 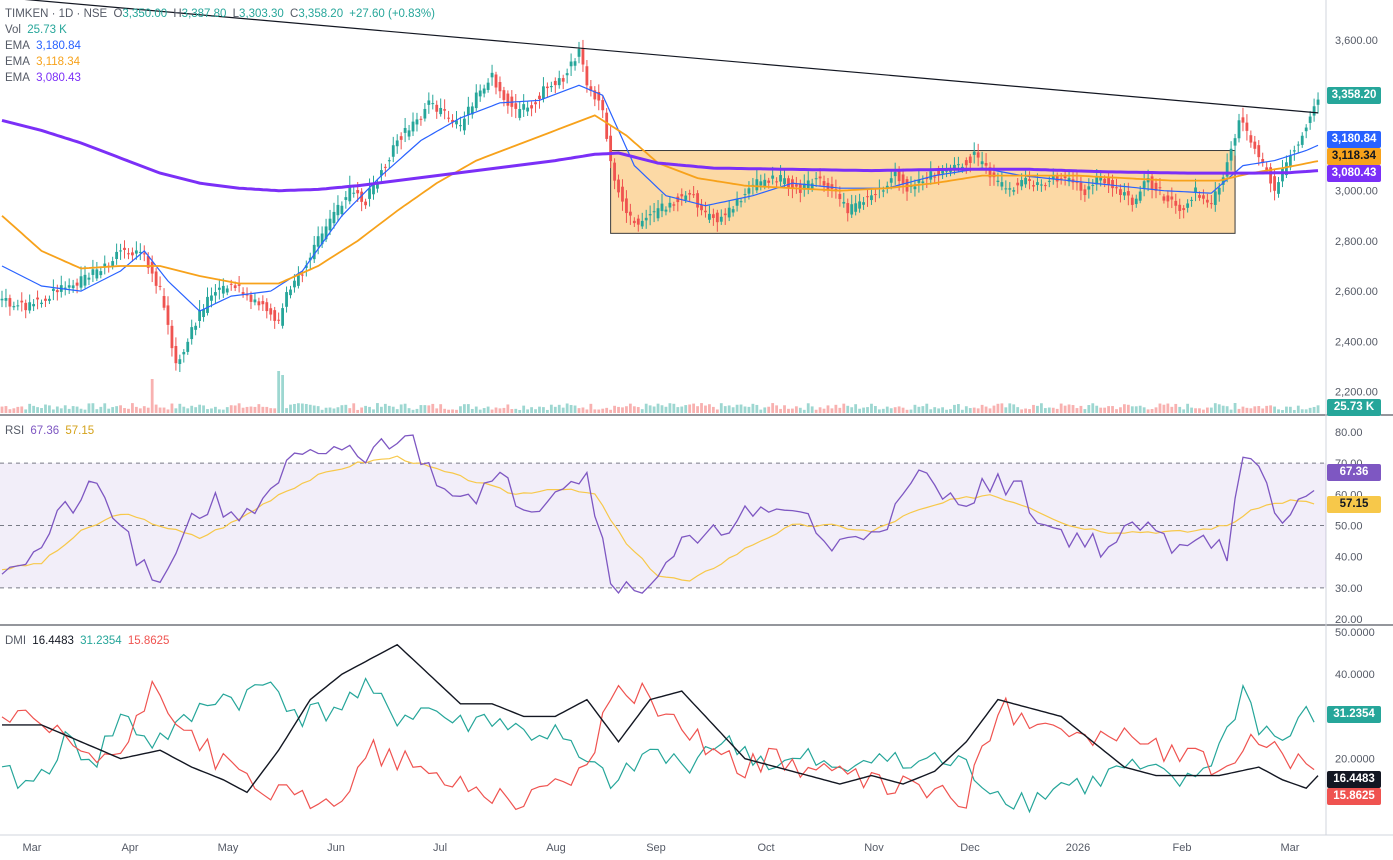 What do you see at coordinates (16, 641) in the screenshot?
I see `dmi-label: DMI` at bounding box center [16, 641].